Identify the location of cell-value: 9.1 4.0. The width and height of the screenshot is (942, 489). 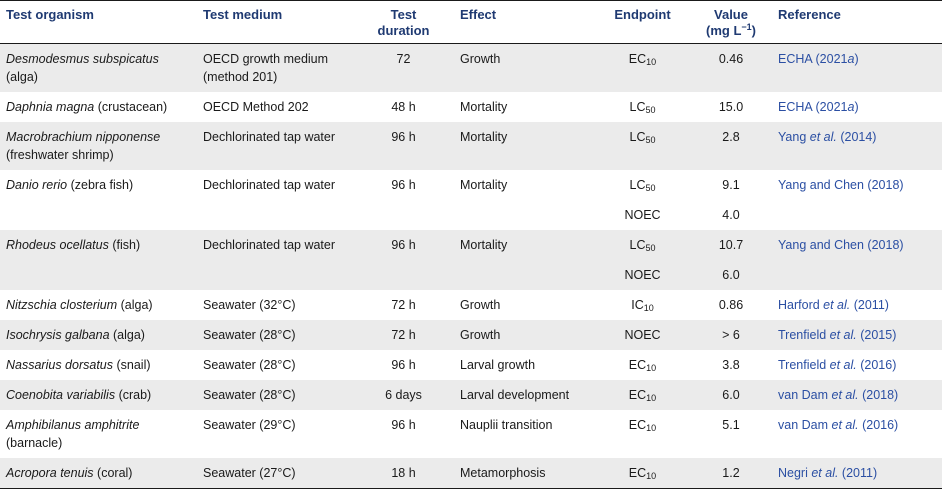
(731, 200).